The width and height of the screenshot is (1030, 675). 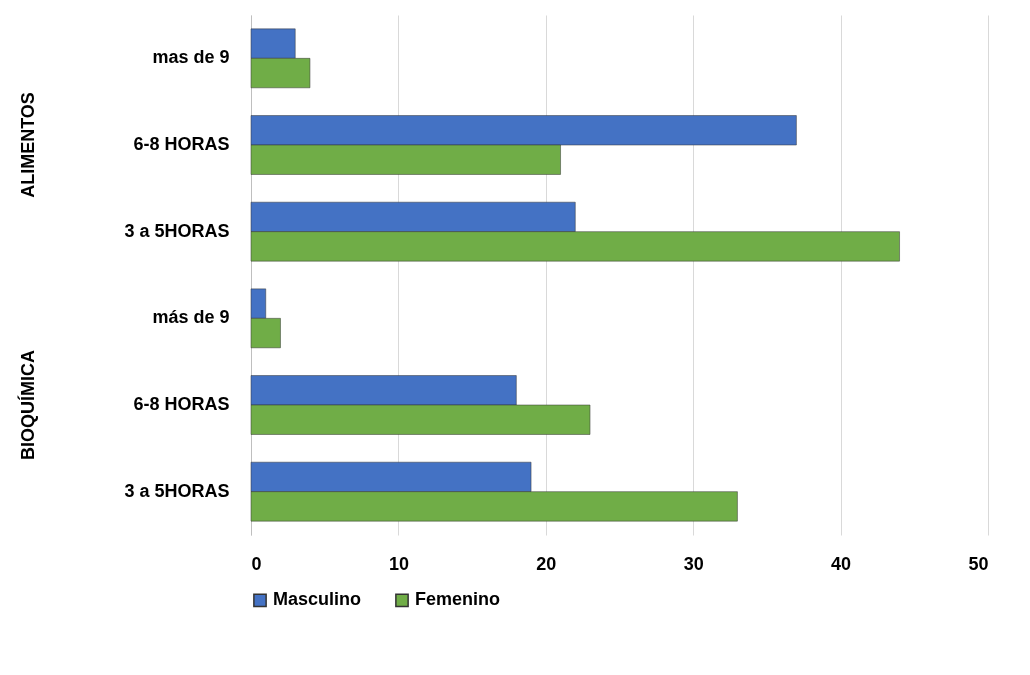 I want to click on x-tick-label: 50, so click(x=978, y=563).